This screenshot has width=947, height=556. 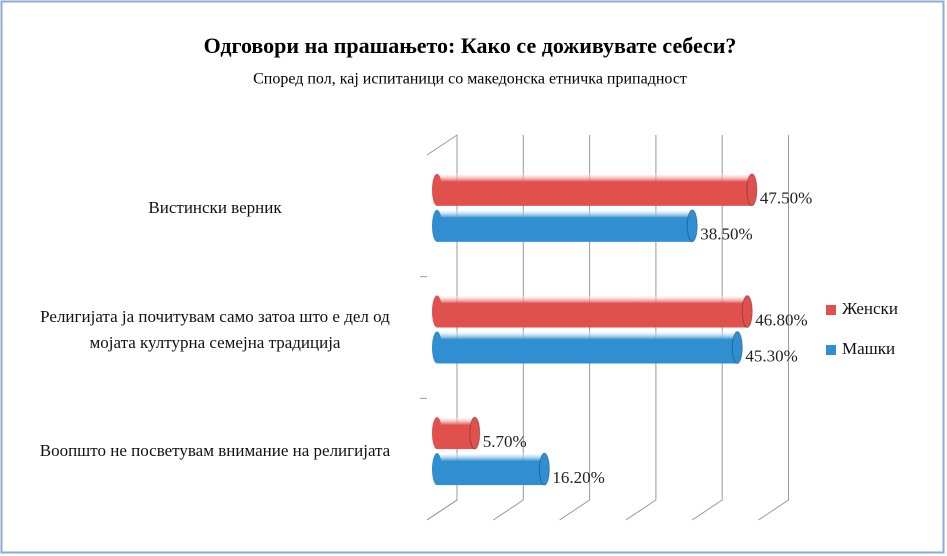 What do you see at coordinates (868, 348) in the screenshot?
I see `legend-label: Машки` at bounding box center [868, 348].